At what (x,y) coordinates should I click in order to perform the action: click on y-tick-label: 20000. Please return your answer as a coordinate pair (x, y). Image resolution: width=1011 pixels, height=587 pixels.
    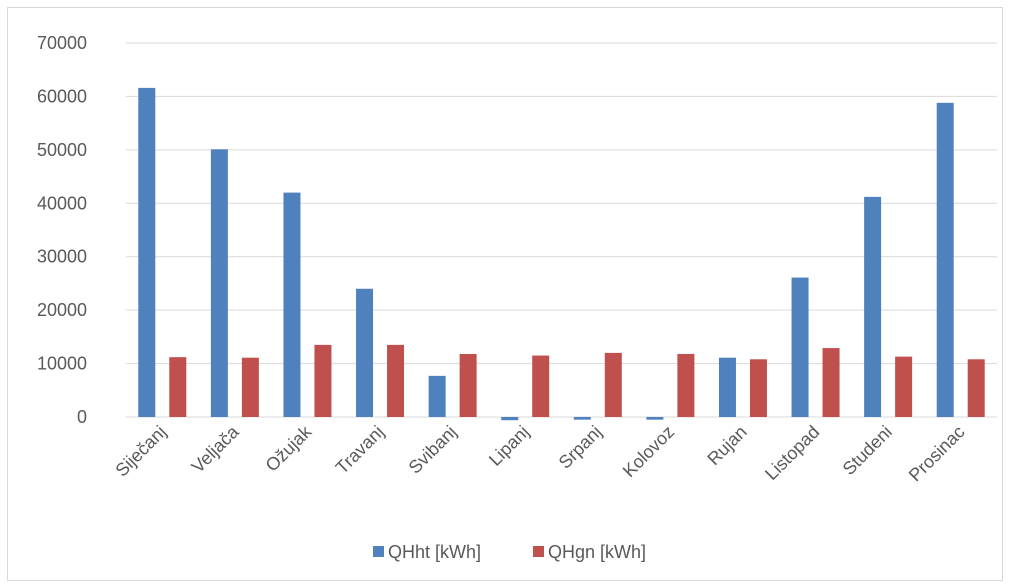
    Looking at the image, I should click on (62, 310).